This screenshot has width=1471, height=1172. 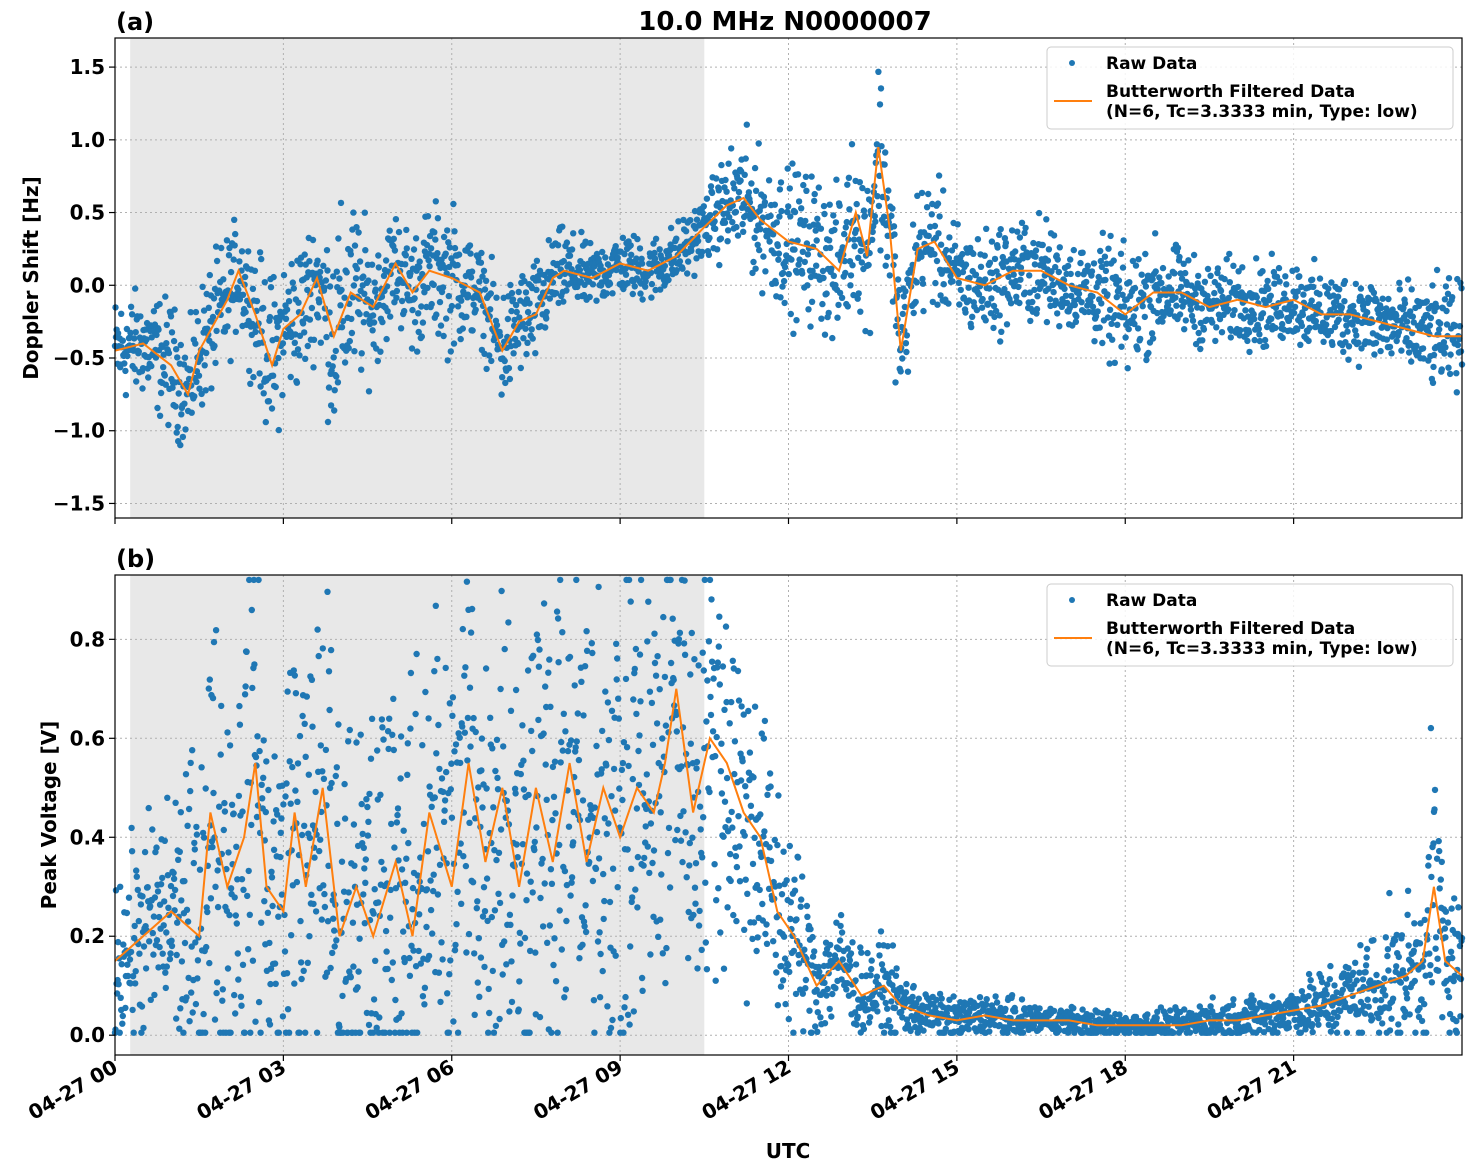 What do you see at coordinates (704, 521) in the screenshot?
I see `panel-a-x-ticks` at bounding box center [704, 521].